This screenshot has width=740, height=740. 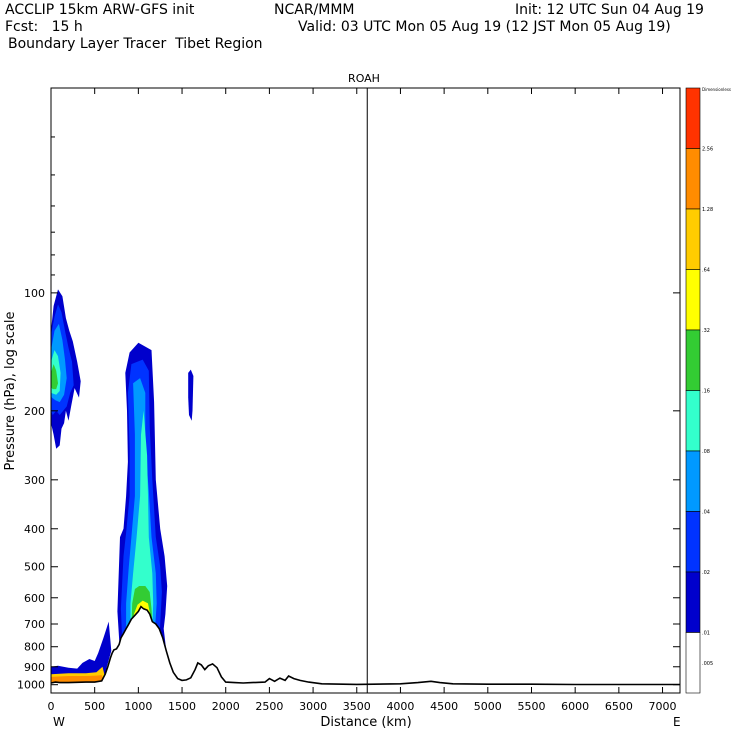 What do you see at coordinates (716, 89) in the screenshot?
I see `colorbar-top-label: Dimensionless` at bounding box center [716, 89].